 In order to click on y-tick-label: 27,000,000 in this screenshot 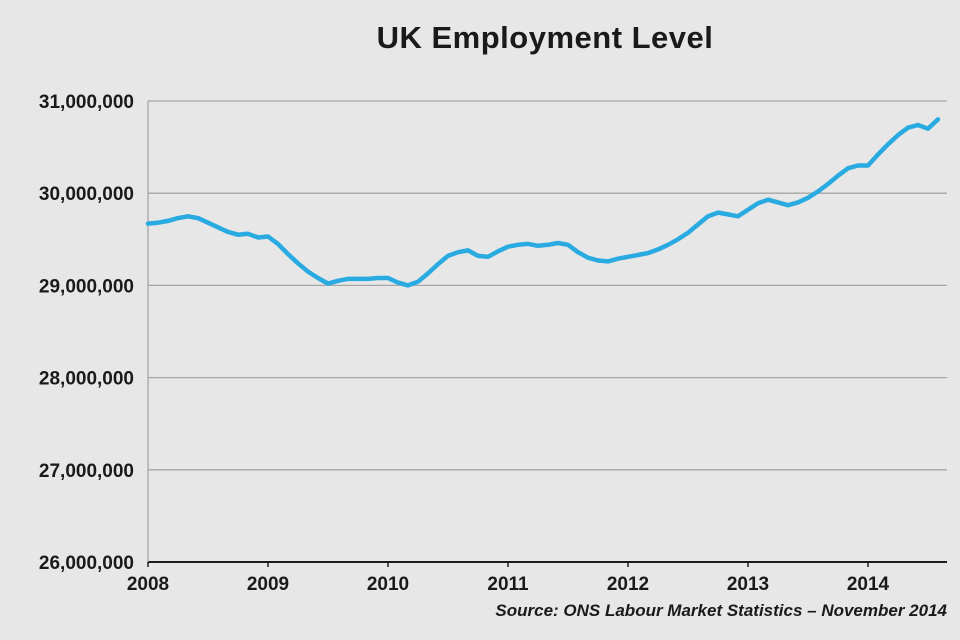, I will do `click(86, 471)`.